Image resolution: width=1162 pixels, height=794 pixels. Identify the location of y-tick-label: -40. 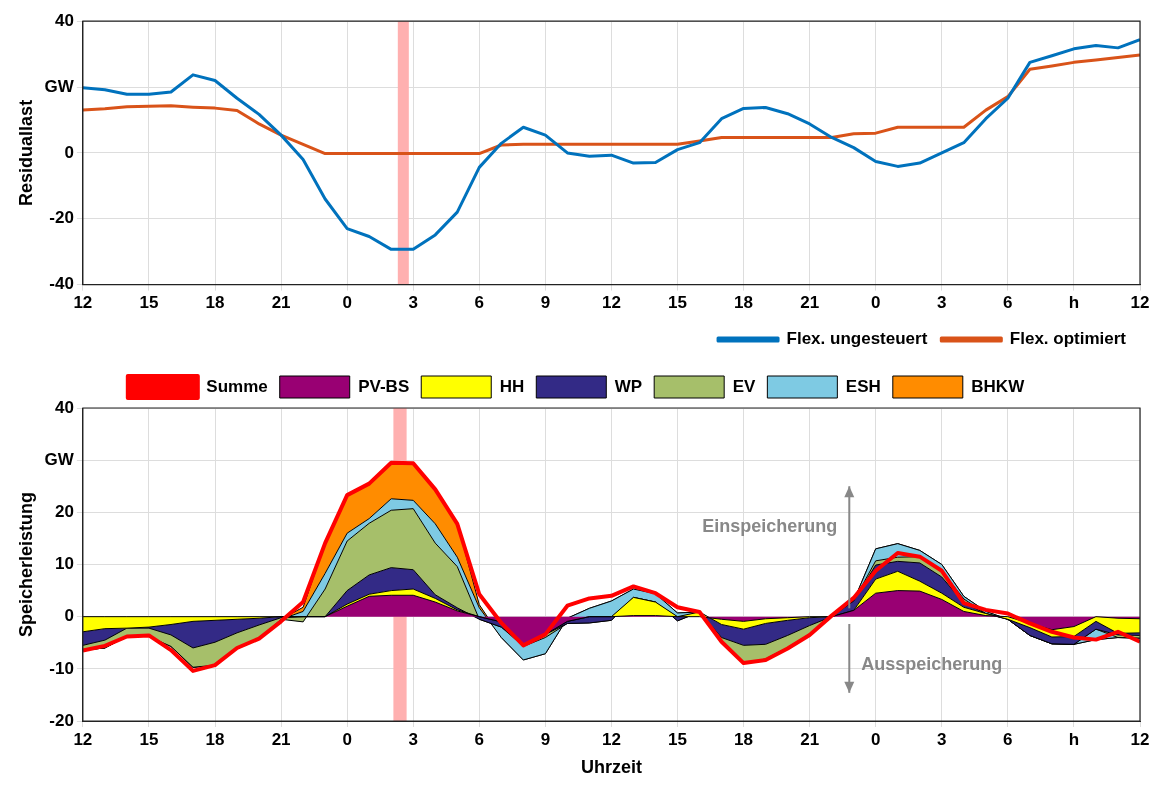
(61, 284).